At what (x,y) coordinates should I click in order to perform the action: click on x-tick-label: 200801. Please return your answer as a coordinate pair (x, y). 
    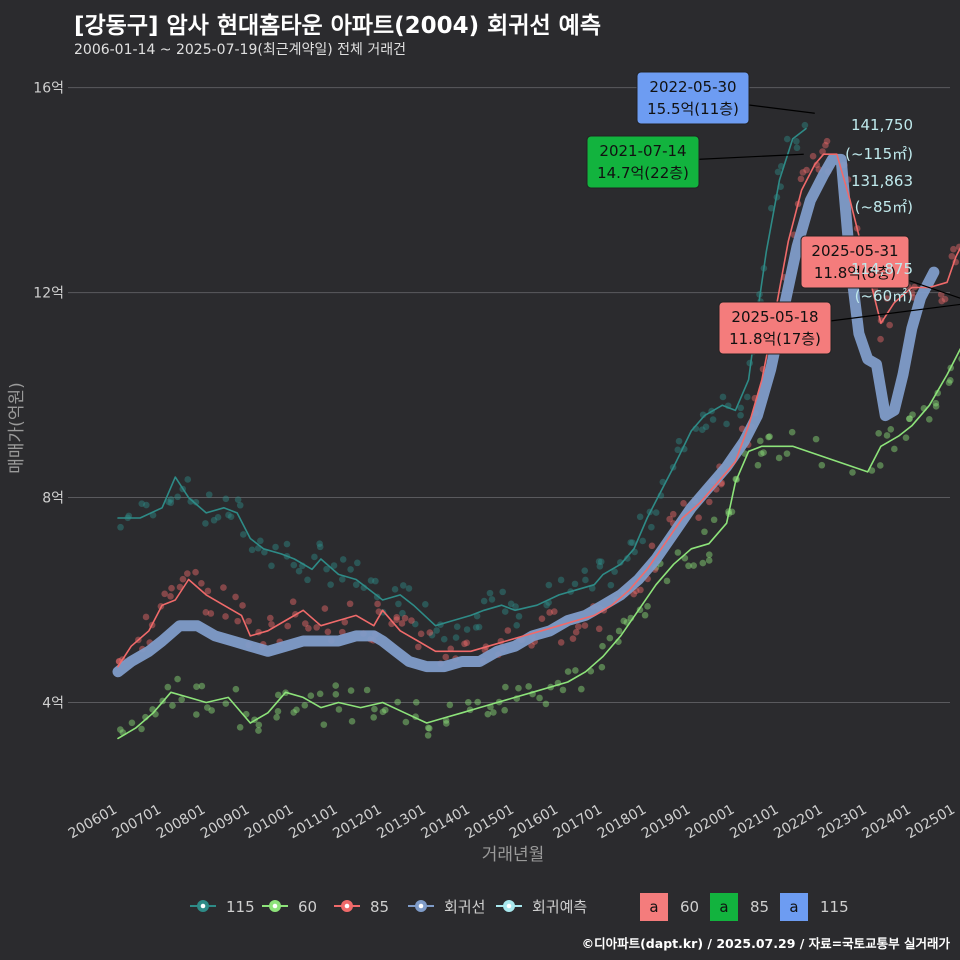
    Looking at the image, I should click on (181, 822).